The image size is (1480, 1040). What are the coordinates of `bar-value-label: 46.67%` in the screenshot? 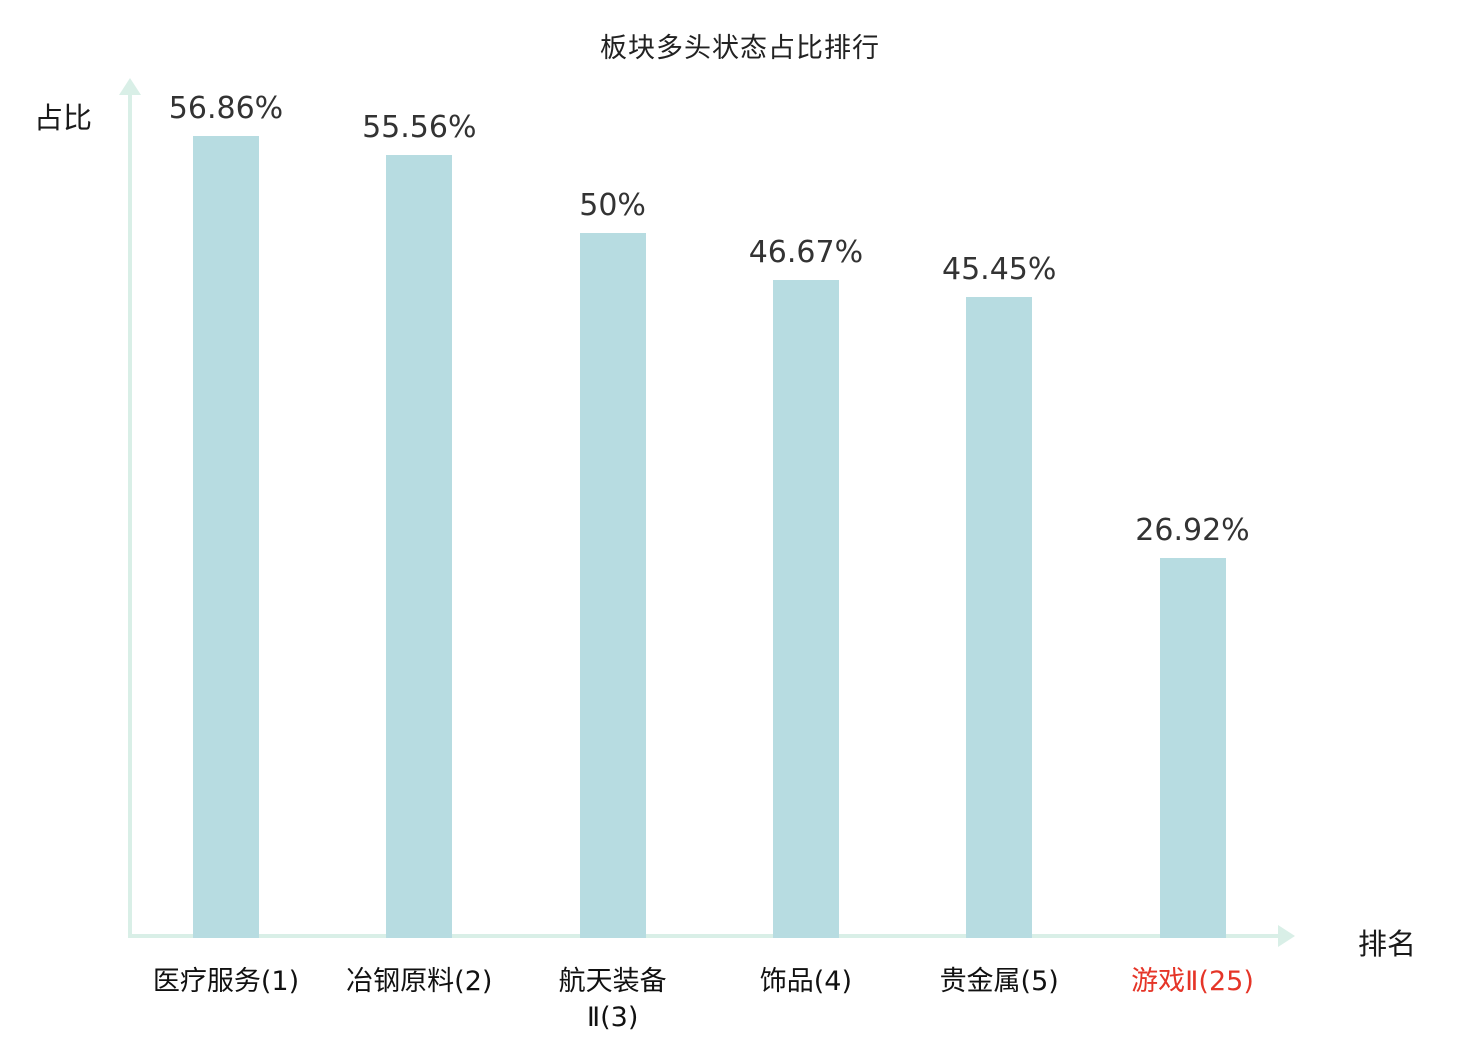 It's located at (806, 252).